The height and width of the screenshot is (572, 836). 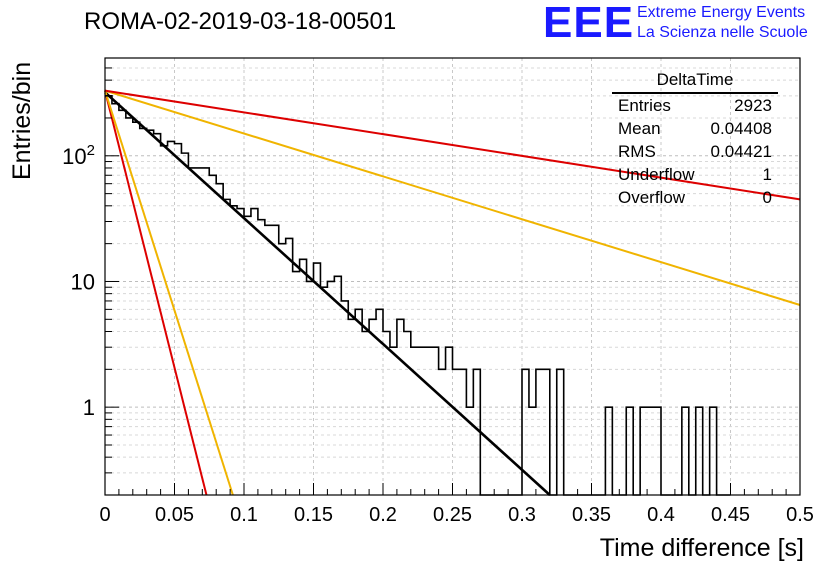 What do you see at coordinates (240, 21) in the screenshot?
I see `chart-title: ROMA-02-2019-03-18-00501` at bounding box center [240, 21].